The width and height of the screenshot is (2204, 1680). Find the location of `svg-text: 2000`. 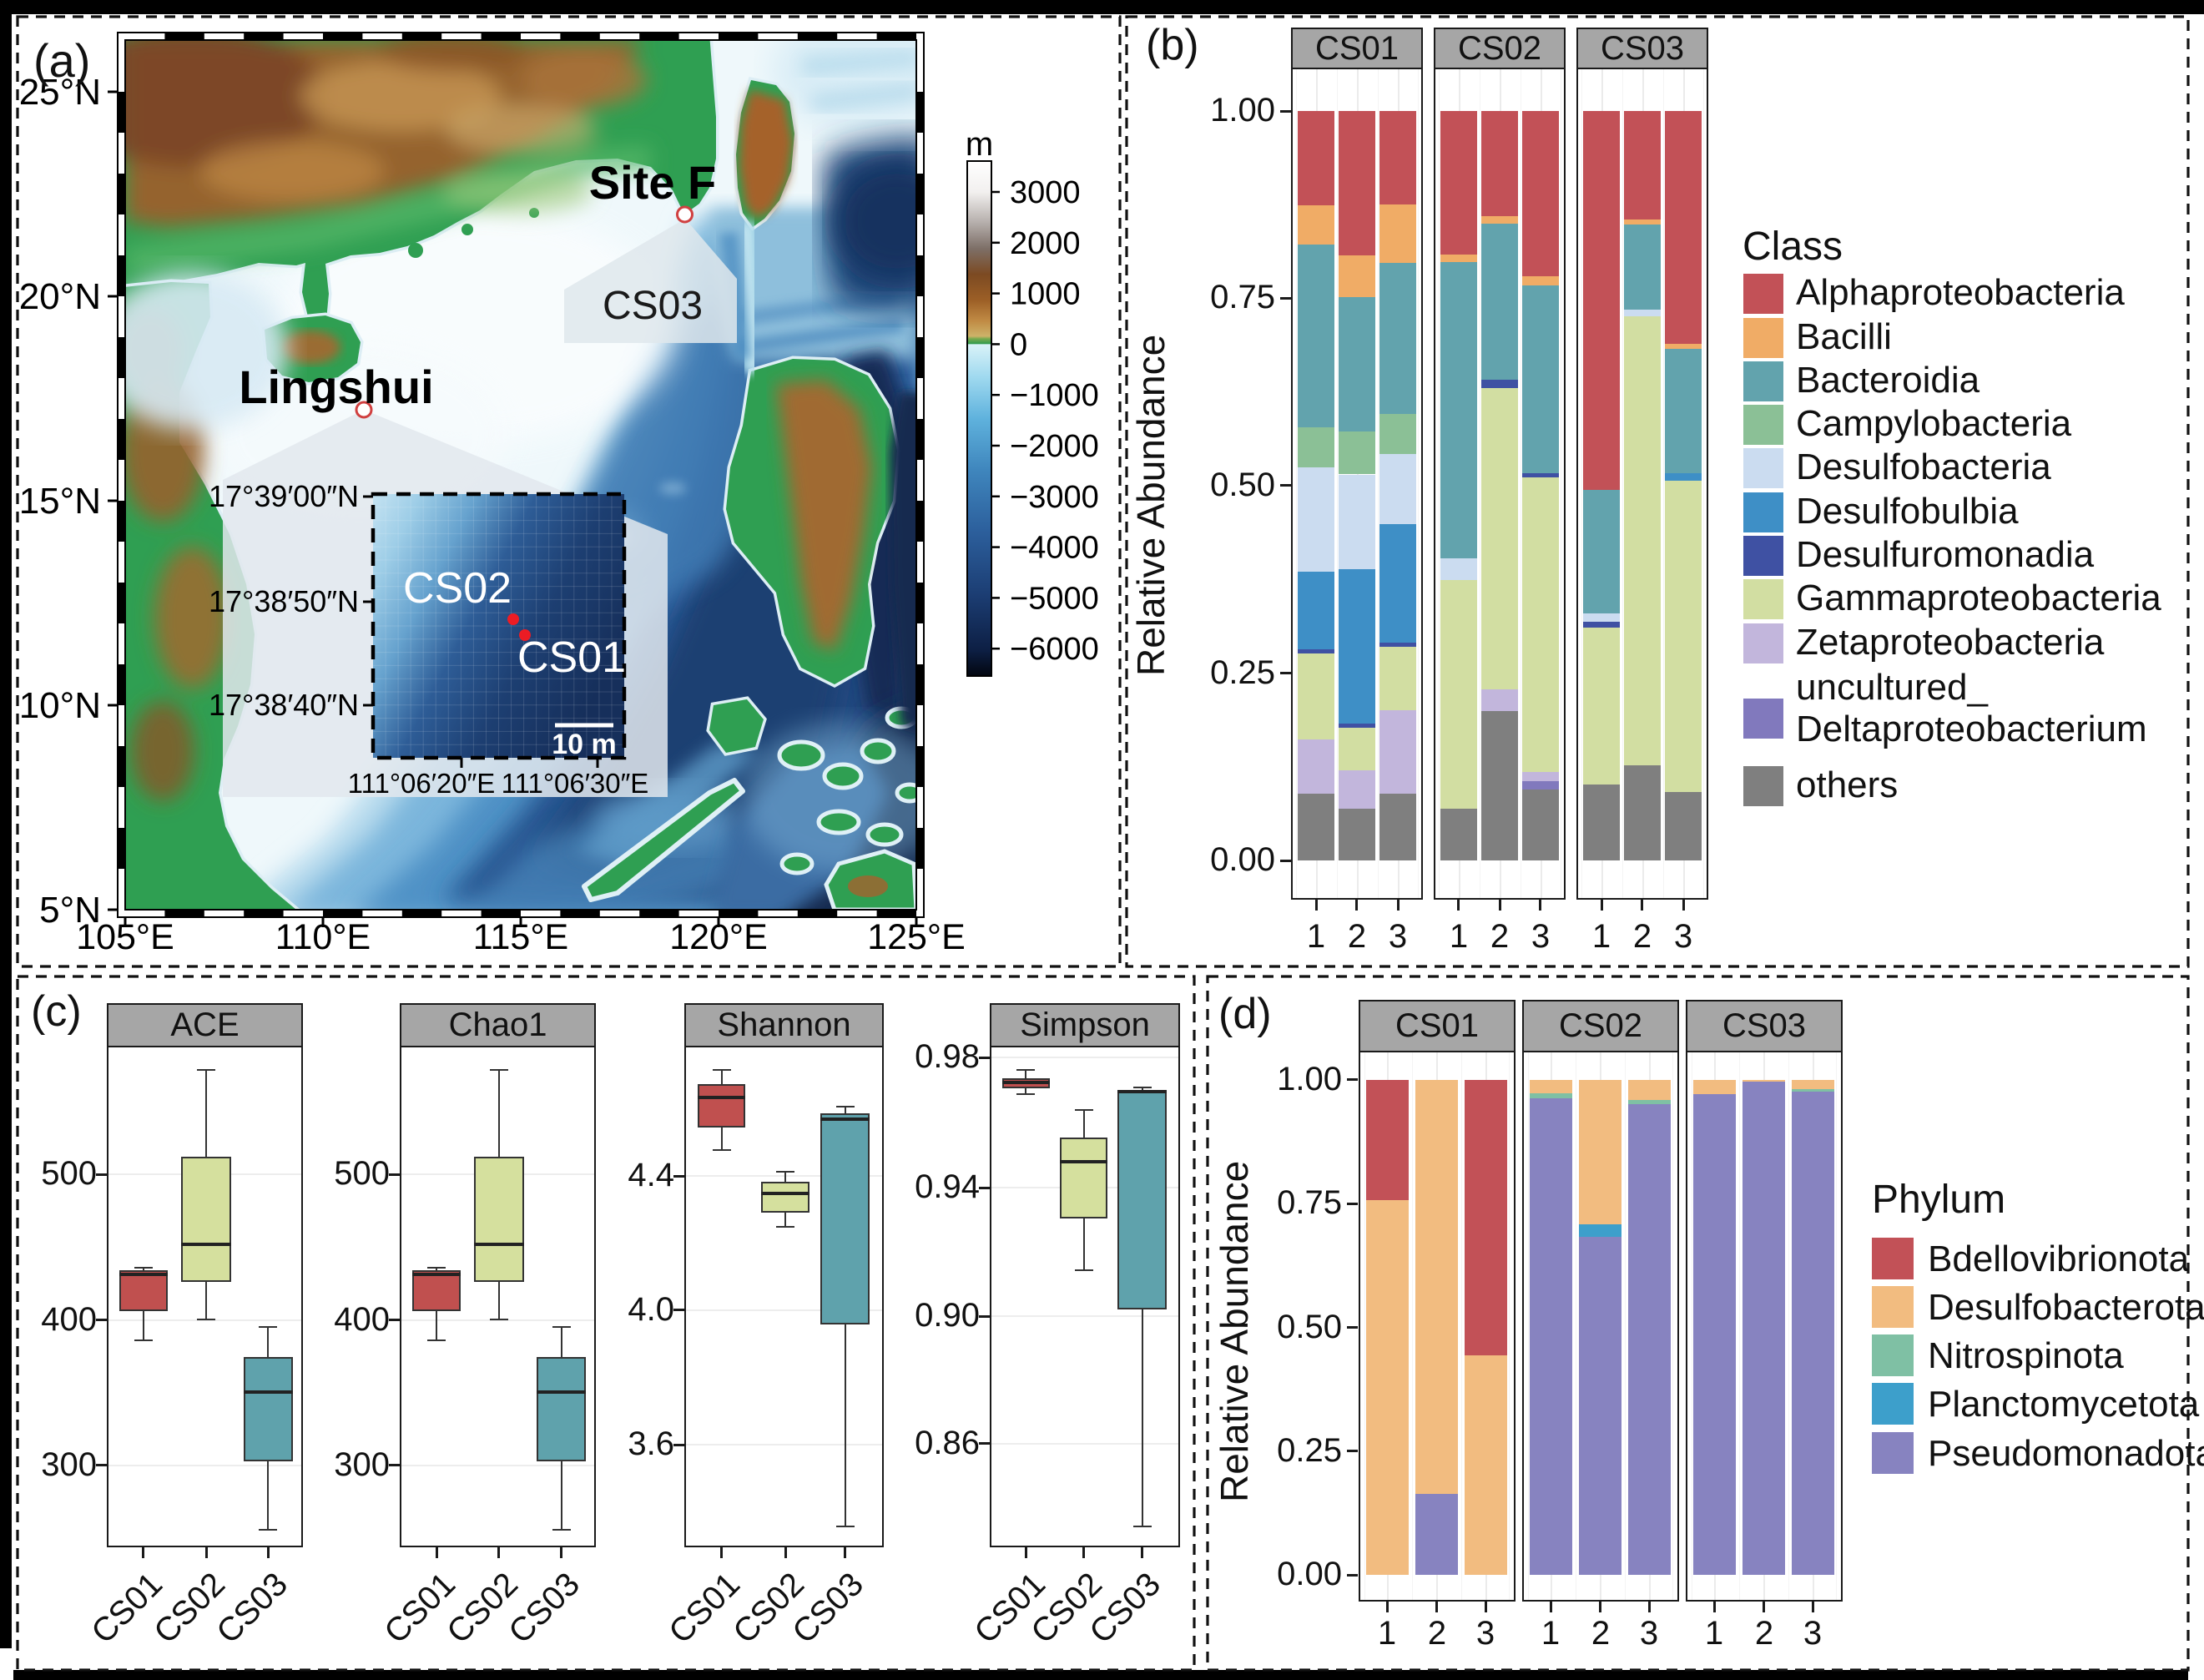

svg-text: 2000 is located at coordinates (1045, 243).